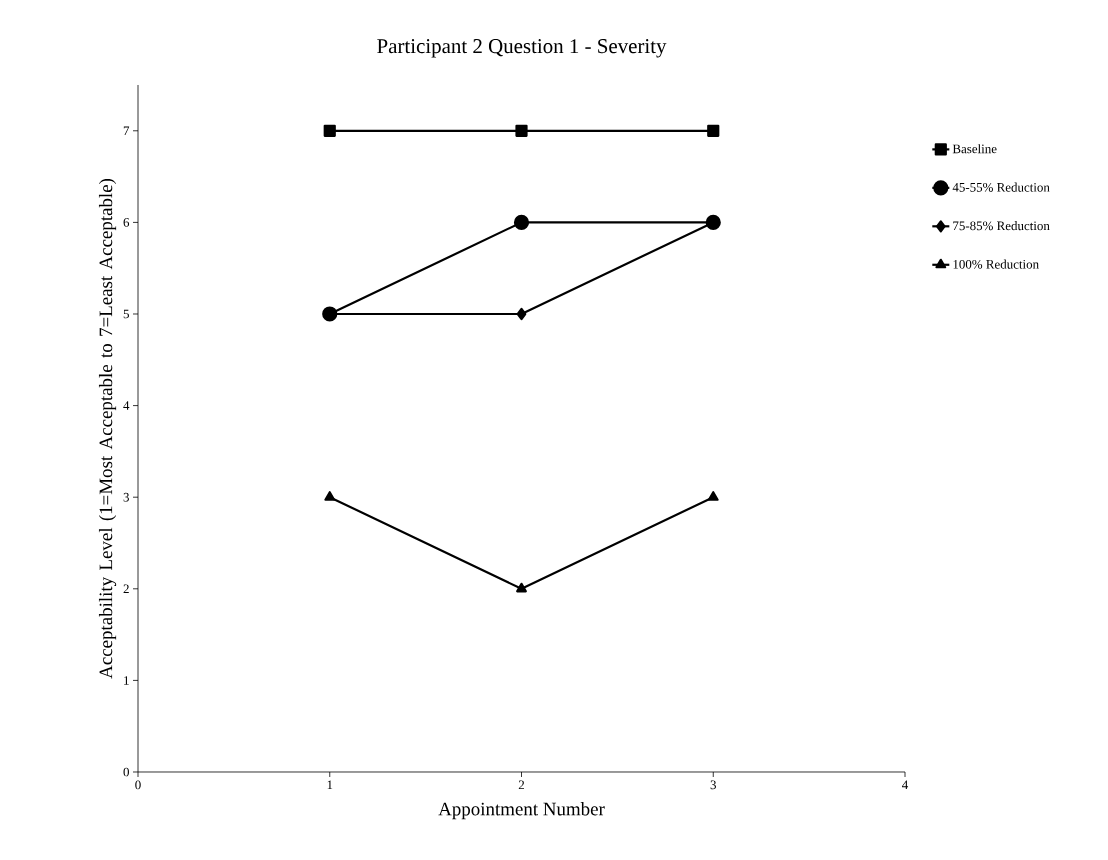 The height and width of the screenshot is (860, 1108). I want to click on legend-label: 100% Reduction, so click(996, 264).